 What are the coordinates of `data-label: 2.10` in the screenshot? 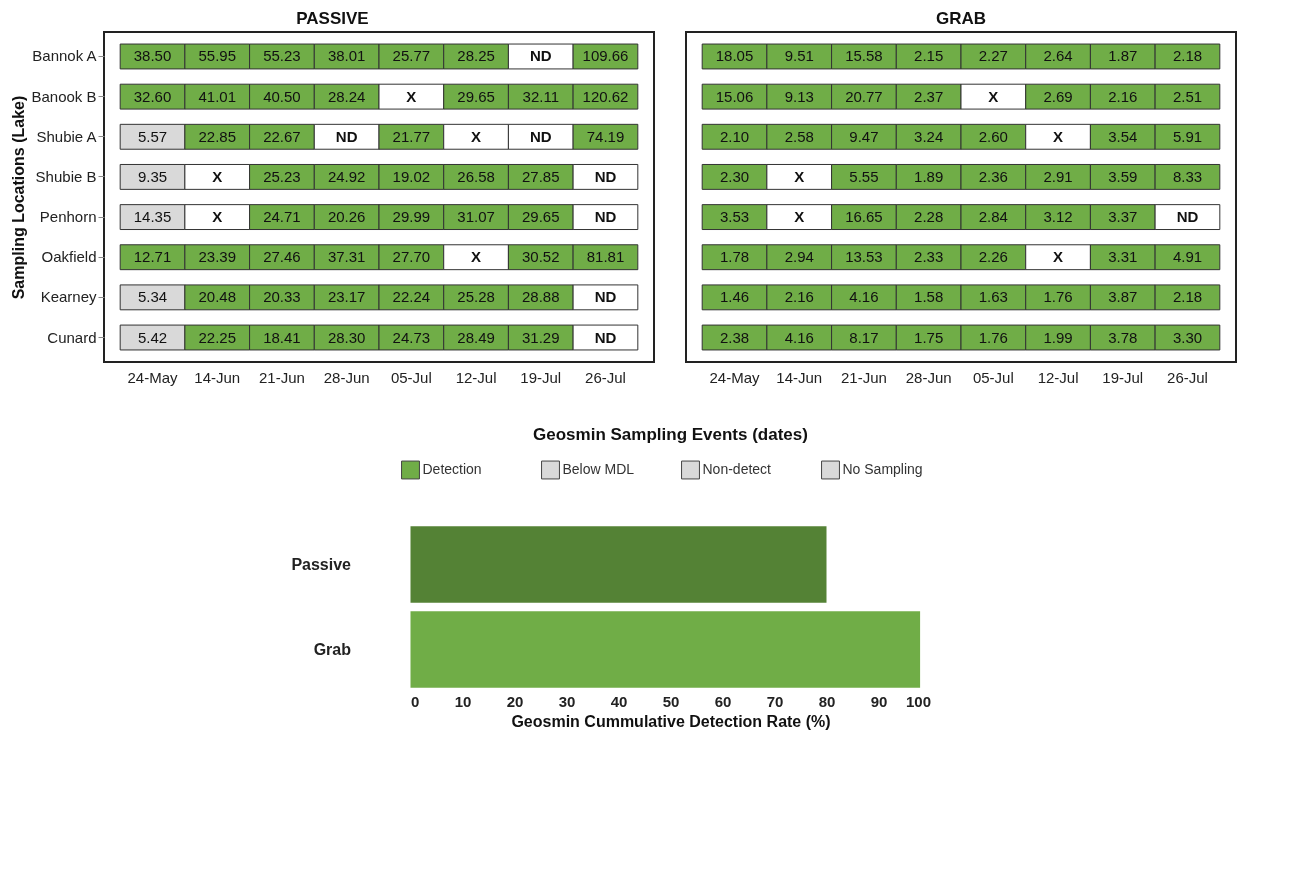 It's located at (734, 136).